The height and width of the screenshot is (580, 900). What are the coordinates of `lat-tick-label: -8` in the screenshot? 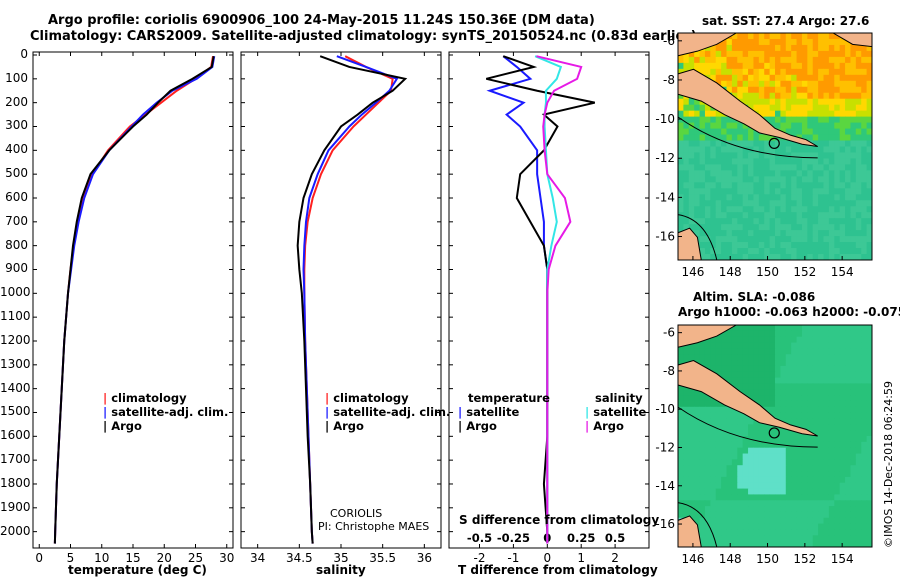 It's located at (669, 80).